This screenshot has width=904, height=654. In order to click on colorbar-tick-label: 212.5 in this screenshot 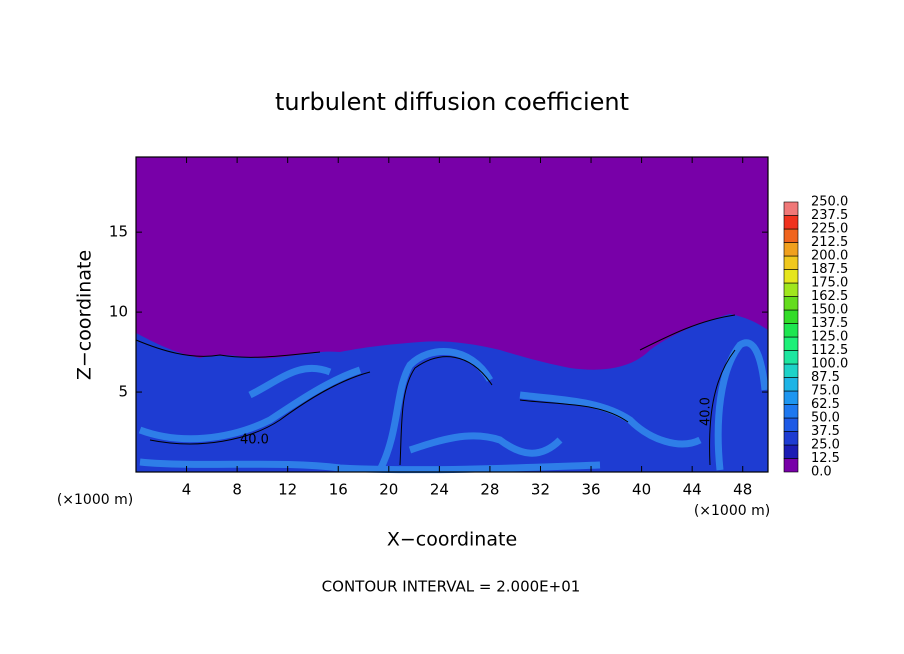, I will do `click(829, 242)`.